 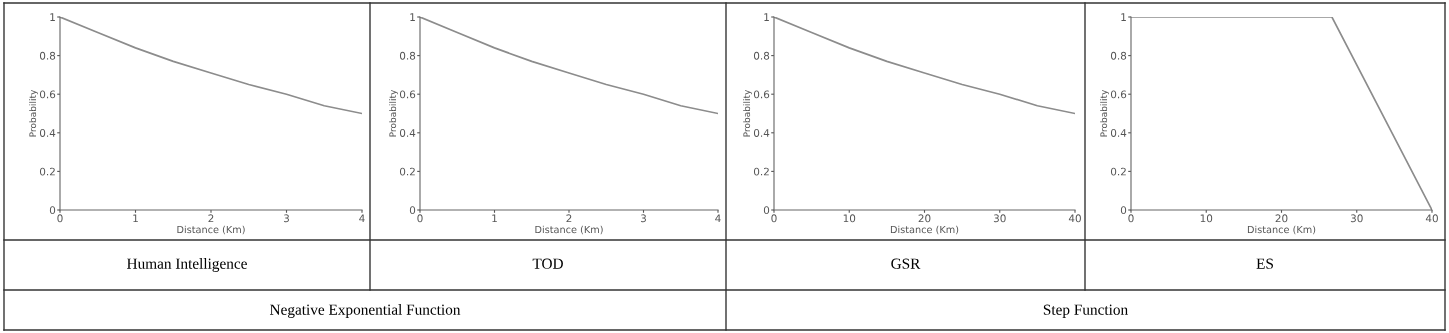 What do you see at coordinates (1264, 263) in the screenshot?
I see `text: ES` at bounding box center [1264, 263].